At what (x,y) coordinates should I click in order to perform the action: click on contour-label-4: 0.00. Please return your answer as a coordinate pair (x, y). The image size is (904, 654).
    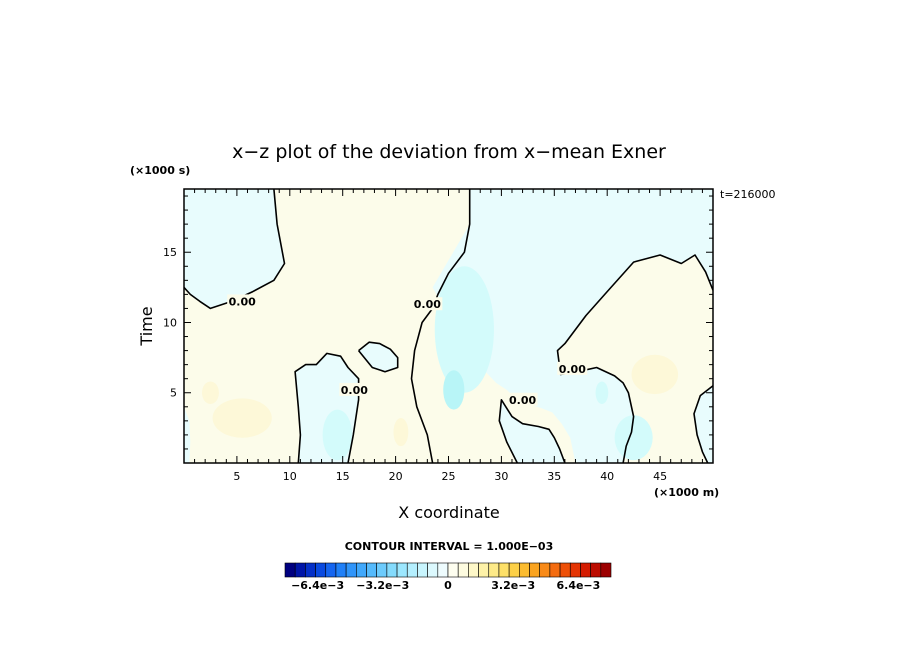
    Looking at the image, I should click on (522, 400).